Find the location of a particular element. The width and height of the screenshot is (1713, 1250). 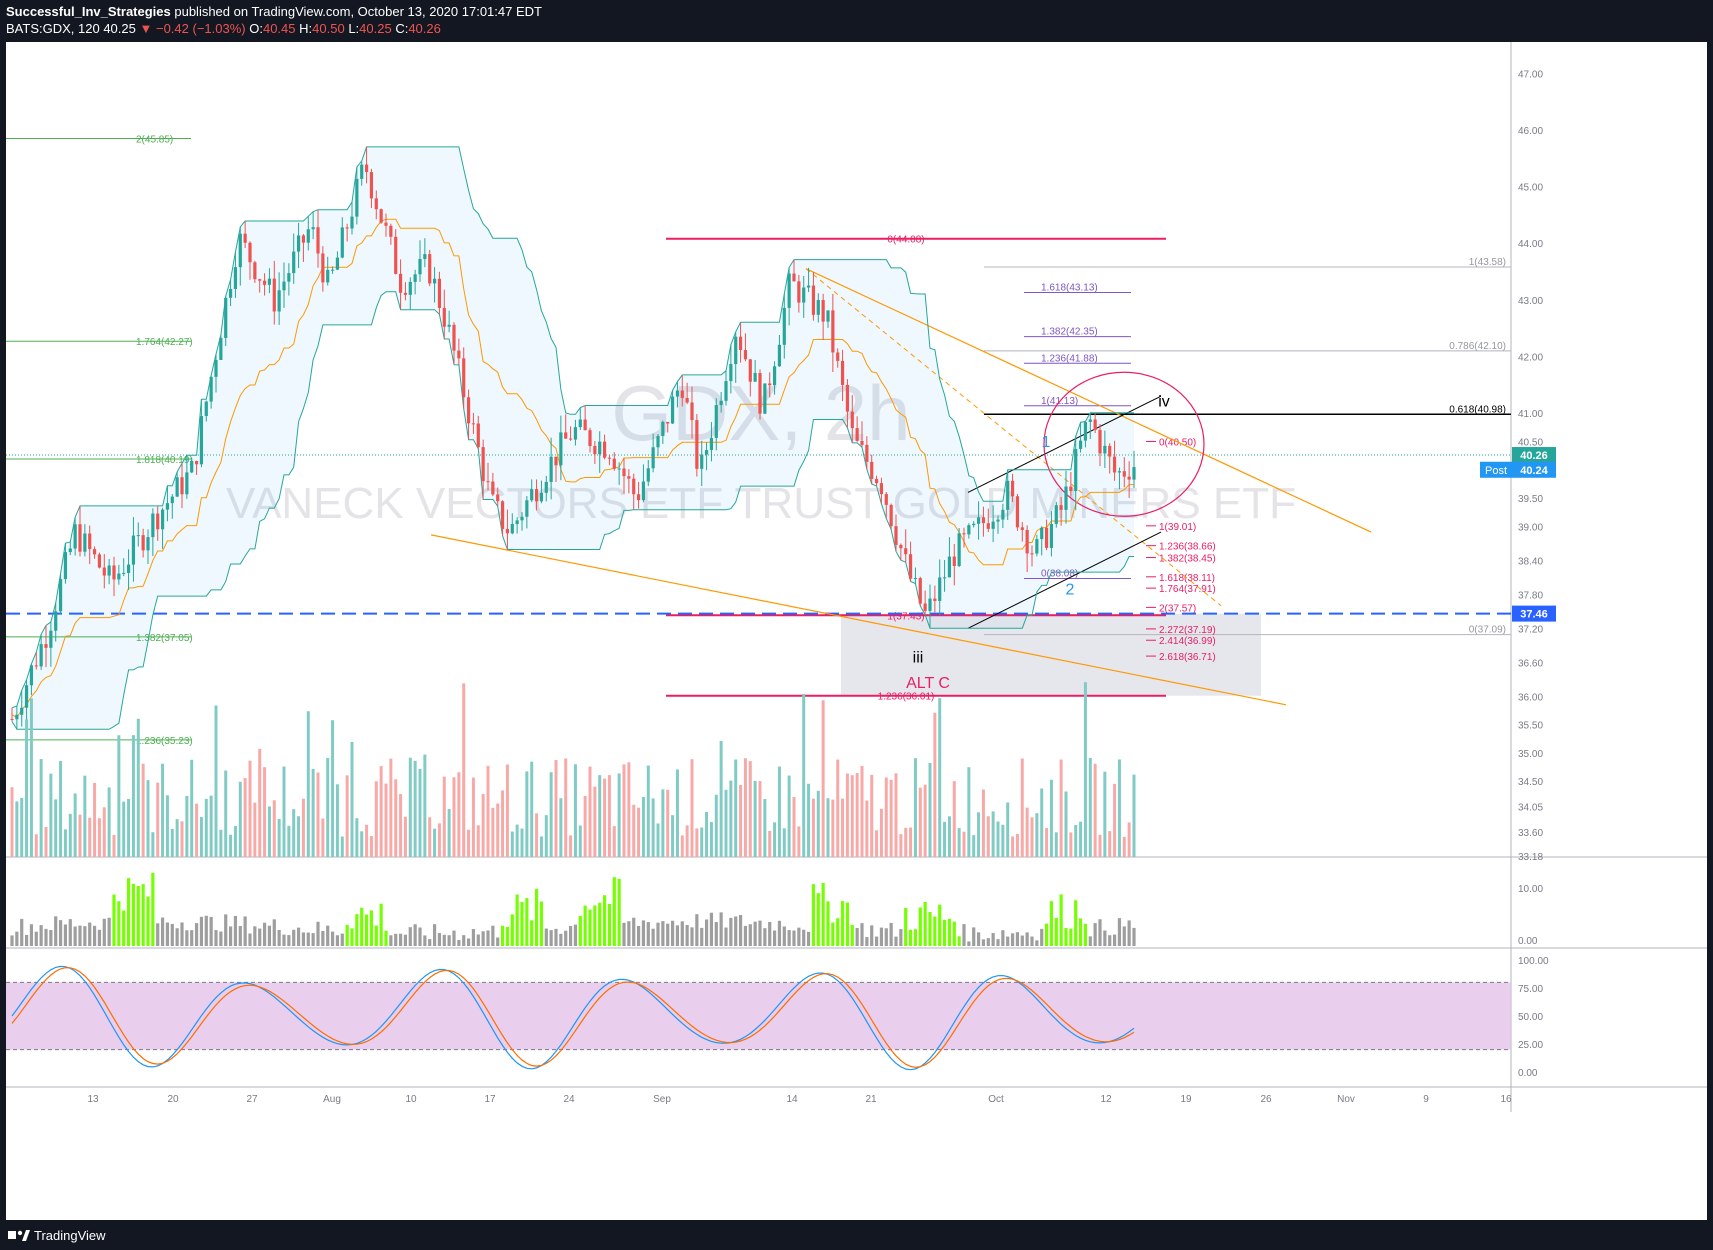

price-axis-tick: 35.50 is located at coordinates (1530, 726).